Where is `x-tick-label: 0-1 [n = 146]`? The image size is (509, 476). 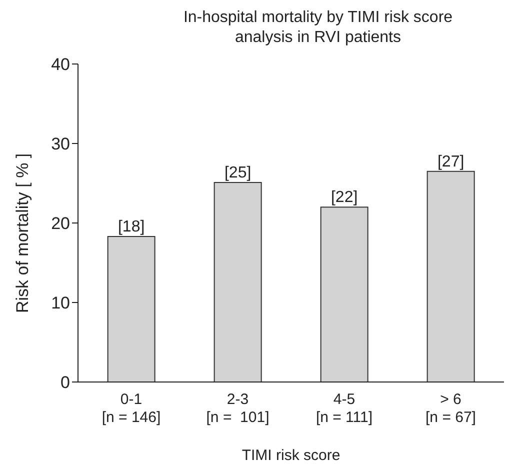 x-tick-label: 0-1 [n = 146] is located at coordinates (131, 408).